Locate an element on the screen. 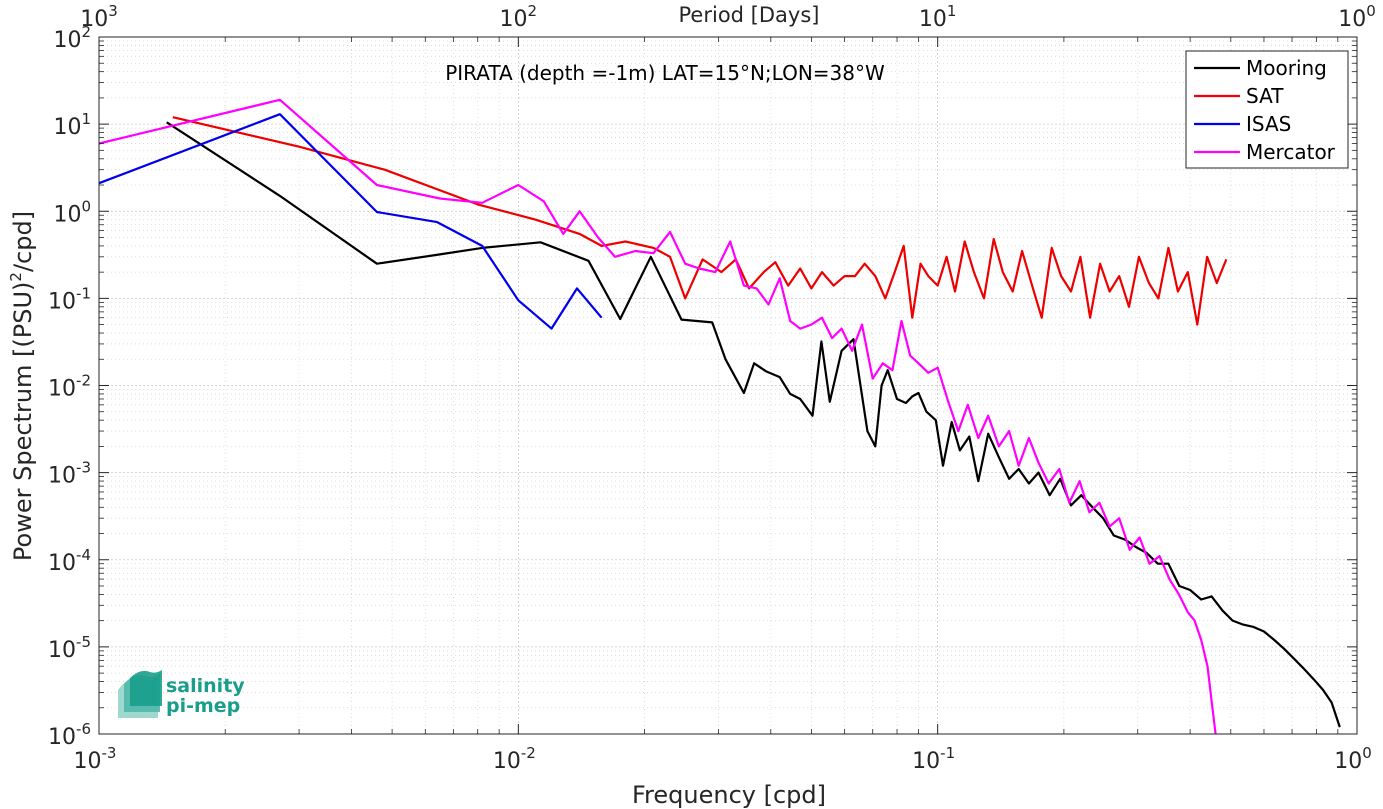  y-axis-label-tail: /cpd] is located at coordinates (23, 241).